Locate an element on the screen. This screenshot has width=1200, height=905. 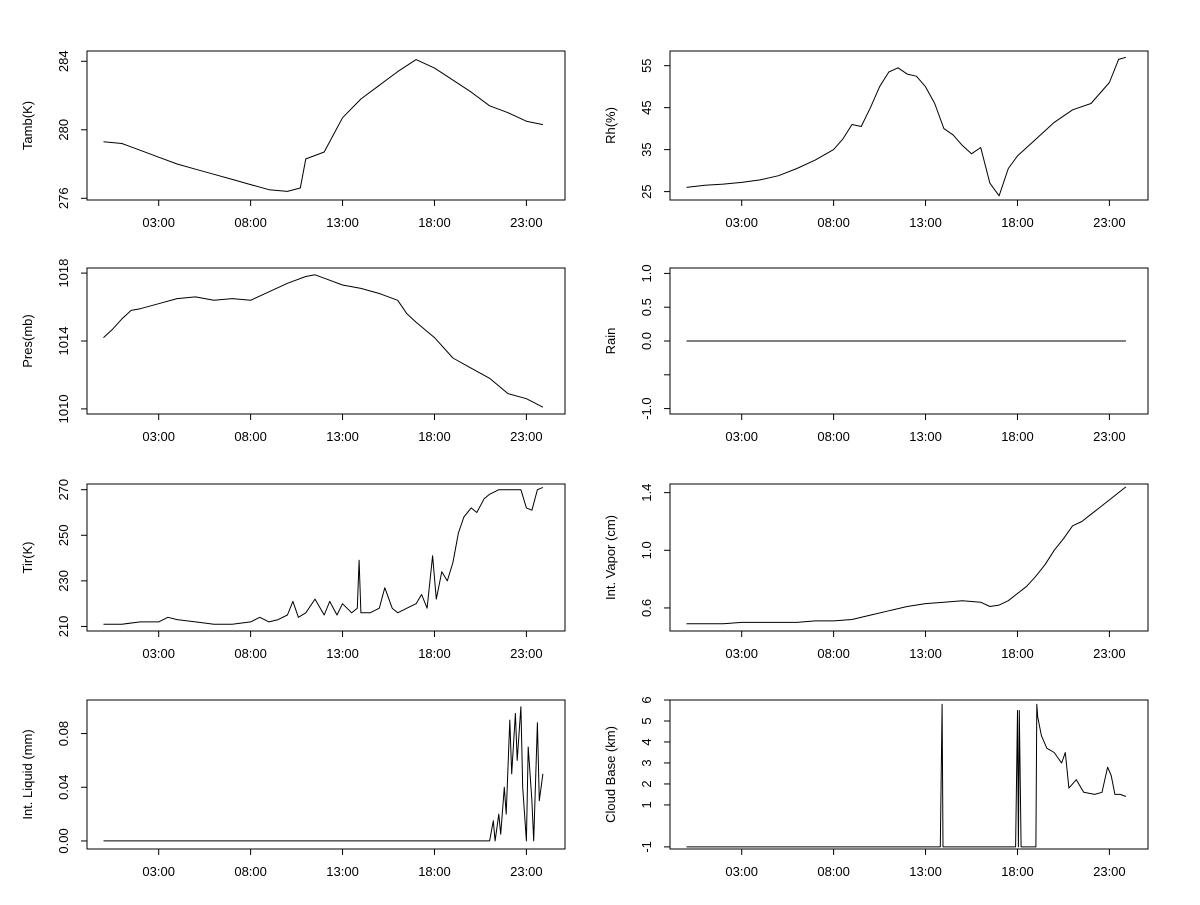
y-axis-title: Tamb(K) is located at coordinates (27, 125).